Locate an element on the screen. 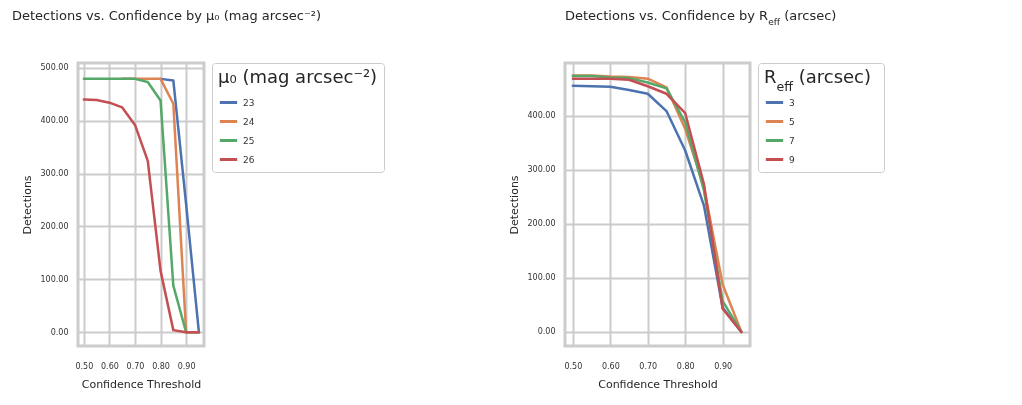 The width and height of the screenshot is (1022, 405). legend-label: 24 is located at coordinates (249, 121).